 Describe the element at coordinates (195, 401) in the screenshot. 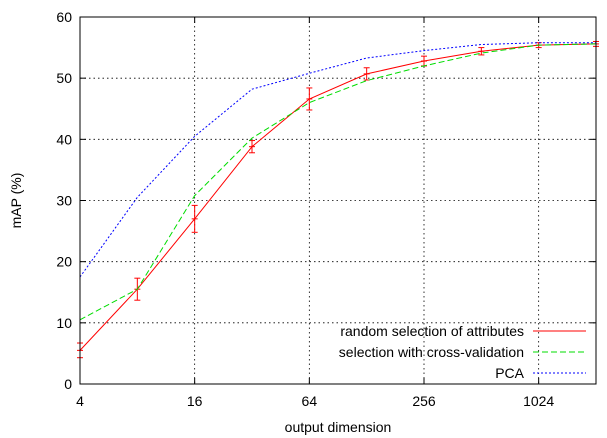

I see `x-tick-label: 16` at that location.